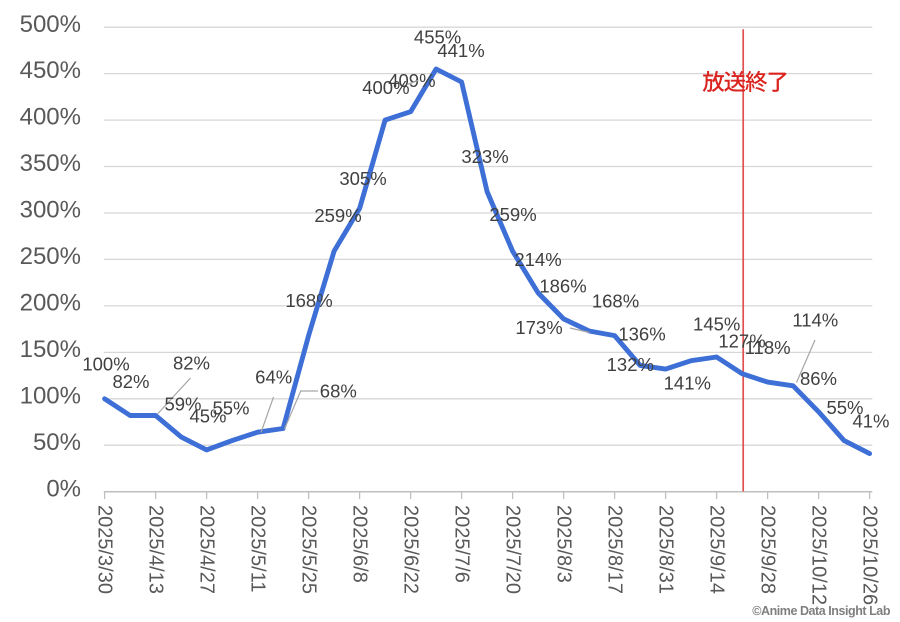 The height and width of the screenshot is (622, 900). I want to click on svg-text: 68%, so click(338, 391).